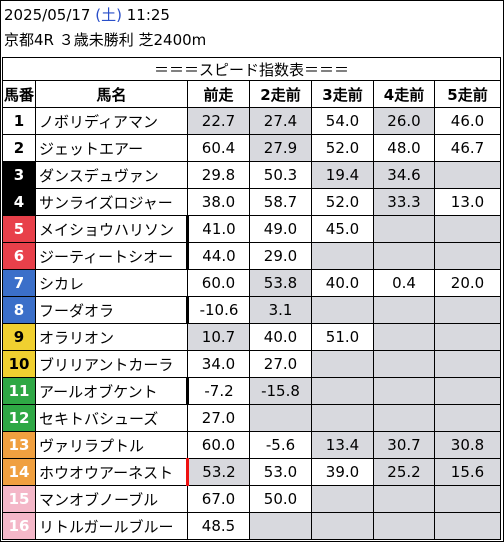 Image resolution: width=504 pixels, height=542 pixels. I want to click on horse-name: セキトバシューズ, so click(111, 418).